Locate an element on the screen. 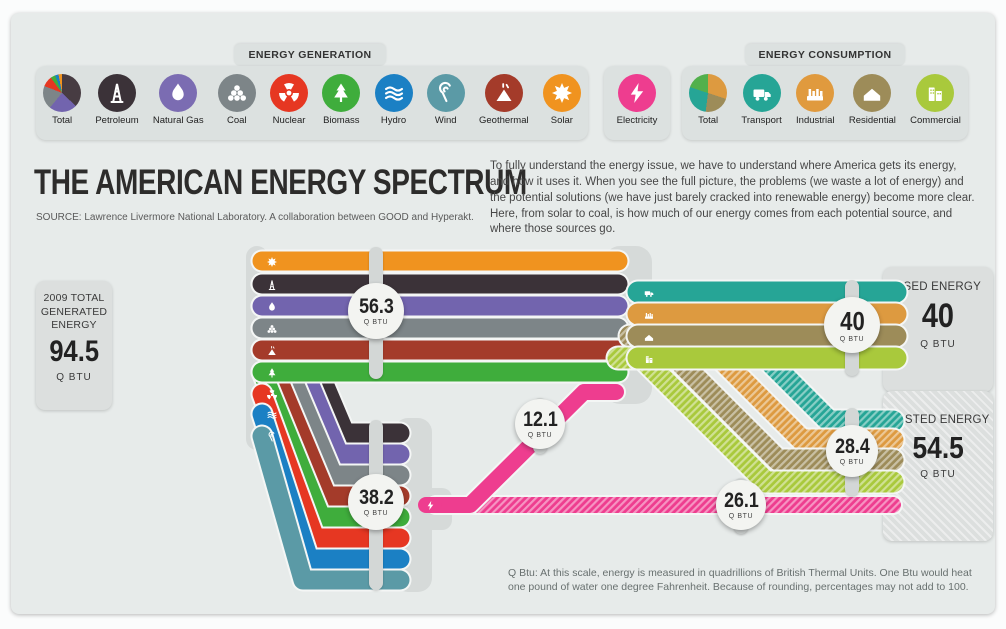 The height and width of the screenshot is (629, 1006). electricity-panel: Electricity is located at coordinates (637, 103).